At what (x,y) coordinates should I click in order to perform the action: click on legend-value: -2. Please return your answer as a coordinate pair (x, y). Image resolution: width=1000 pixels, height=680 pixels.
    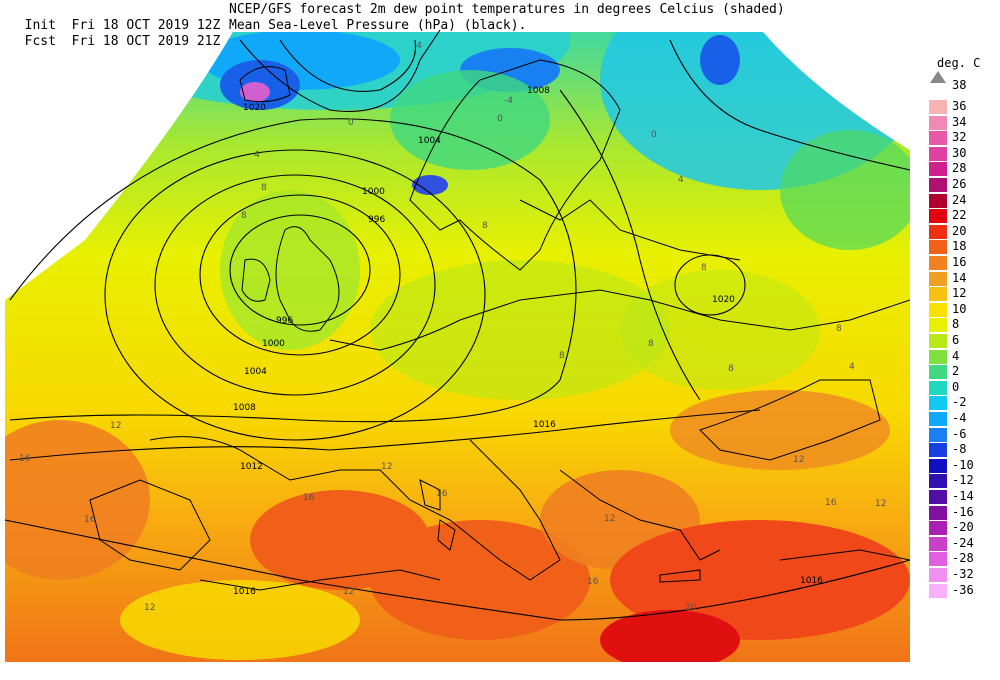
    Looking at the image, I should click on (959, 402).